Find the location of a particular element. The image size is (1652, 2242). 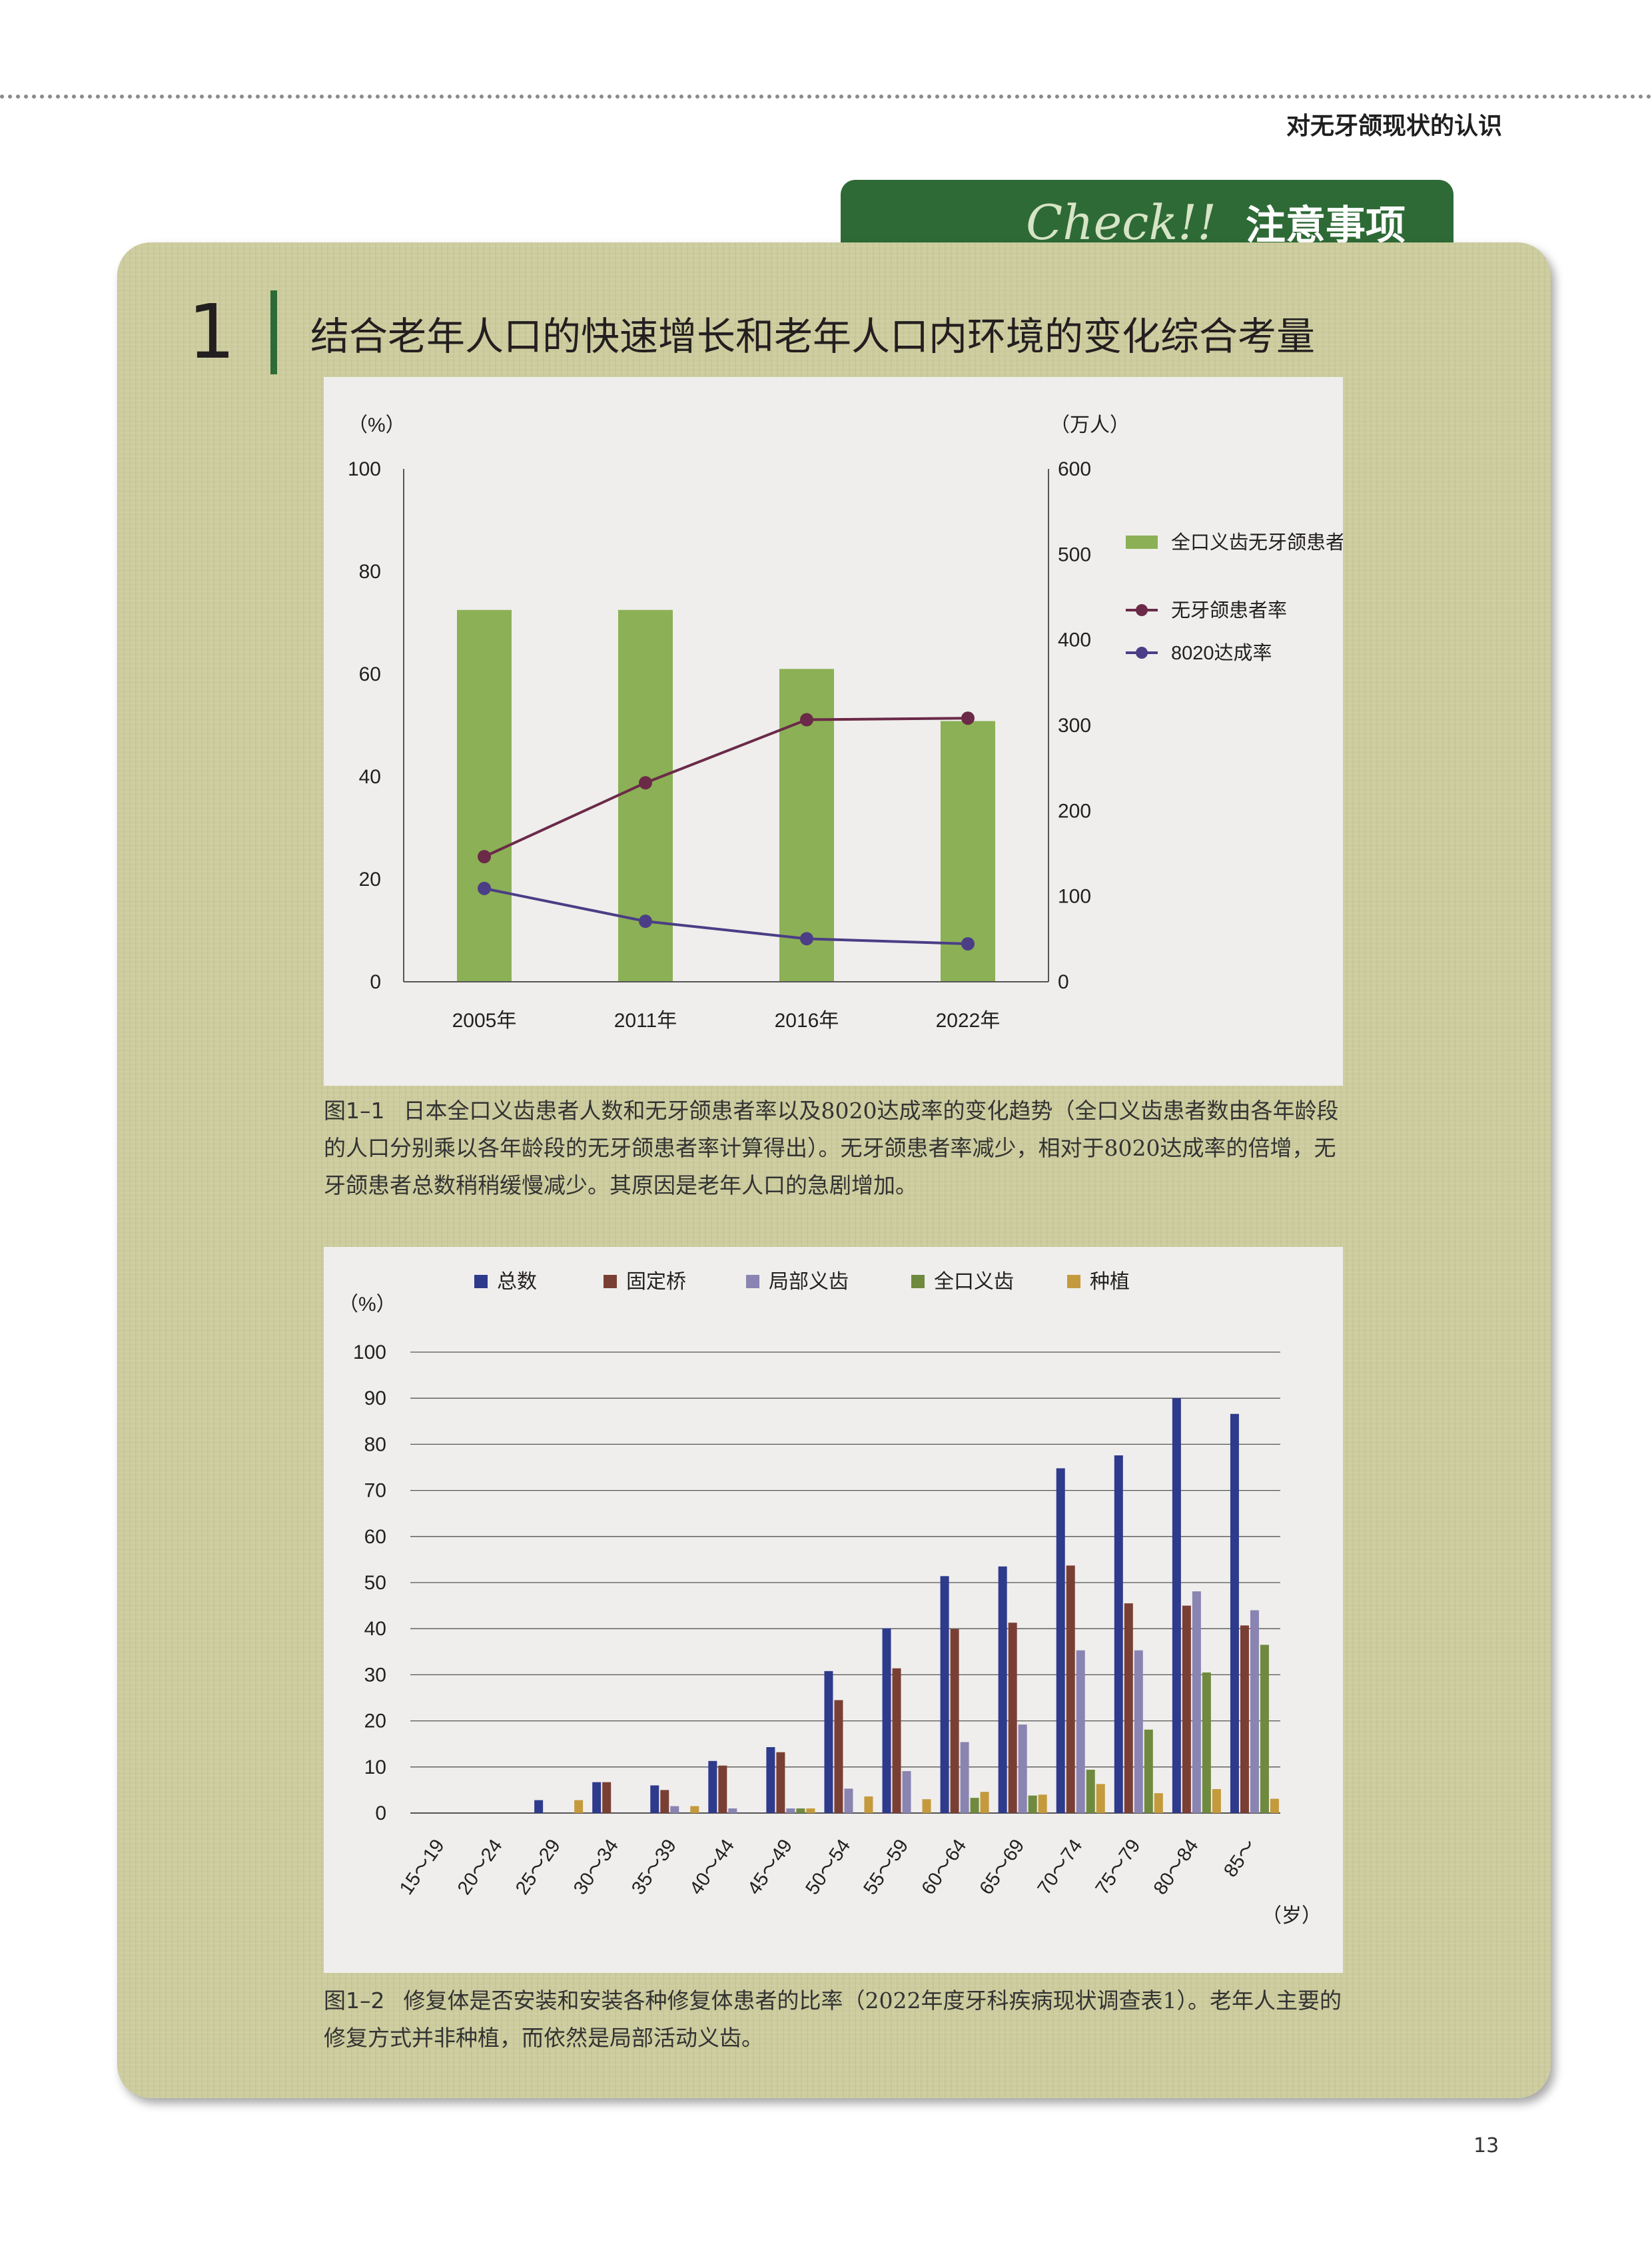

x-tick-label: 2022年 is located at coordinates (968, 1021).